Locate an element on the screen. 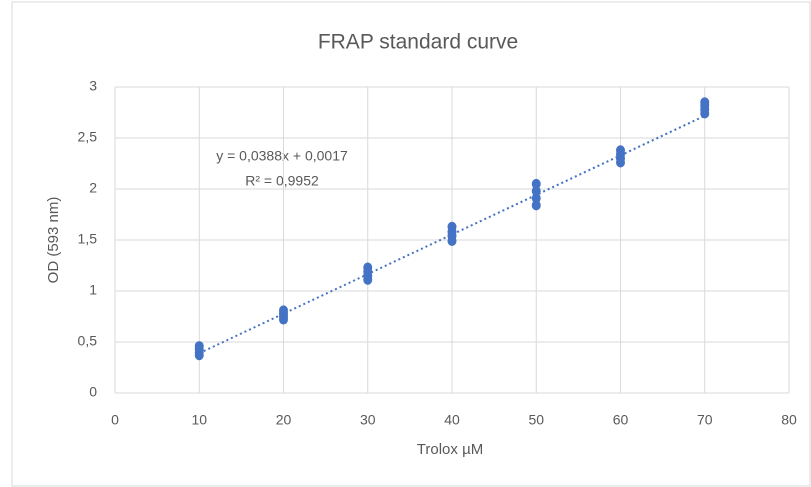  chart-title: FRAP standard curve is located at coordinates (418, 42).